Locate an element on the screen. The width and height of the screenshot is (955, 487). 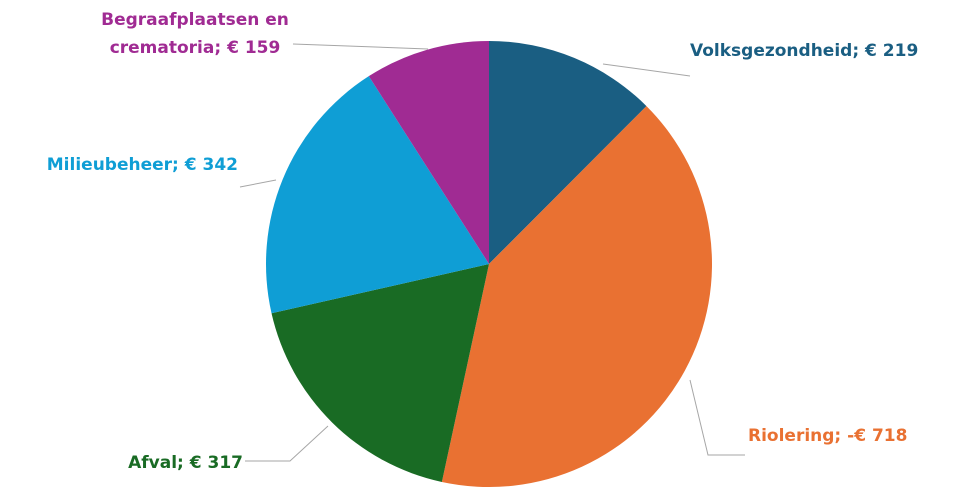
pie-slice-volksgezondheid is located at coordinates (568, 152).